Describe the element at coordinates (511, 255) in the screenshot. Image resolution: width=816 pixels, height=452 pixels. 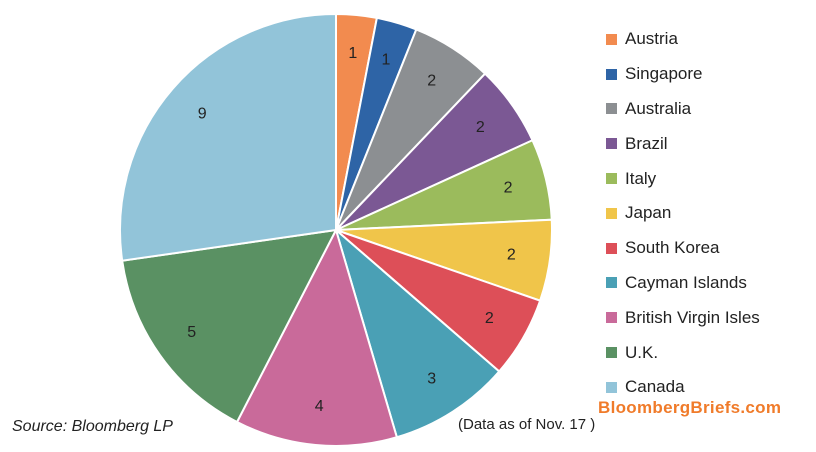
I see `pie-label-japan: 2` at that location.